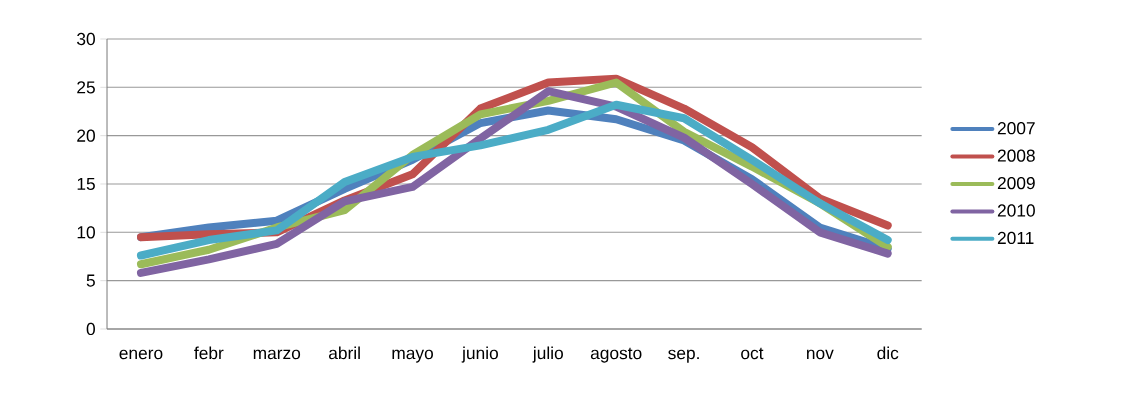 This screenshot has width=1124, height=403. I want to click on x-tick-label: enero, so click(141, 354).